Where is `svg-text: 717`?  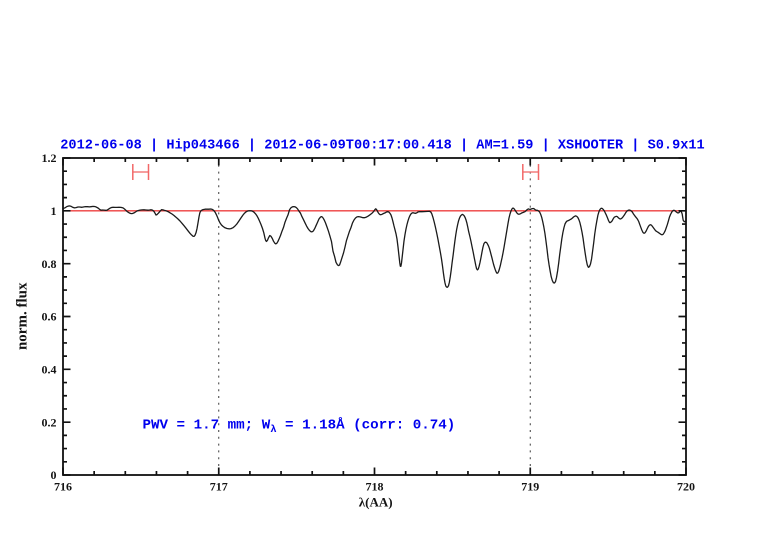 svg-text: 717 is located at coordinates (219, 487).